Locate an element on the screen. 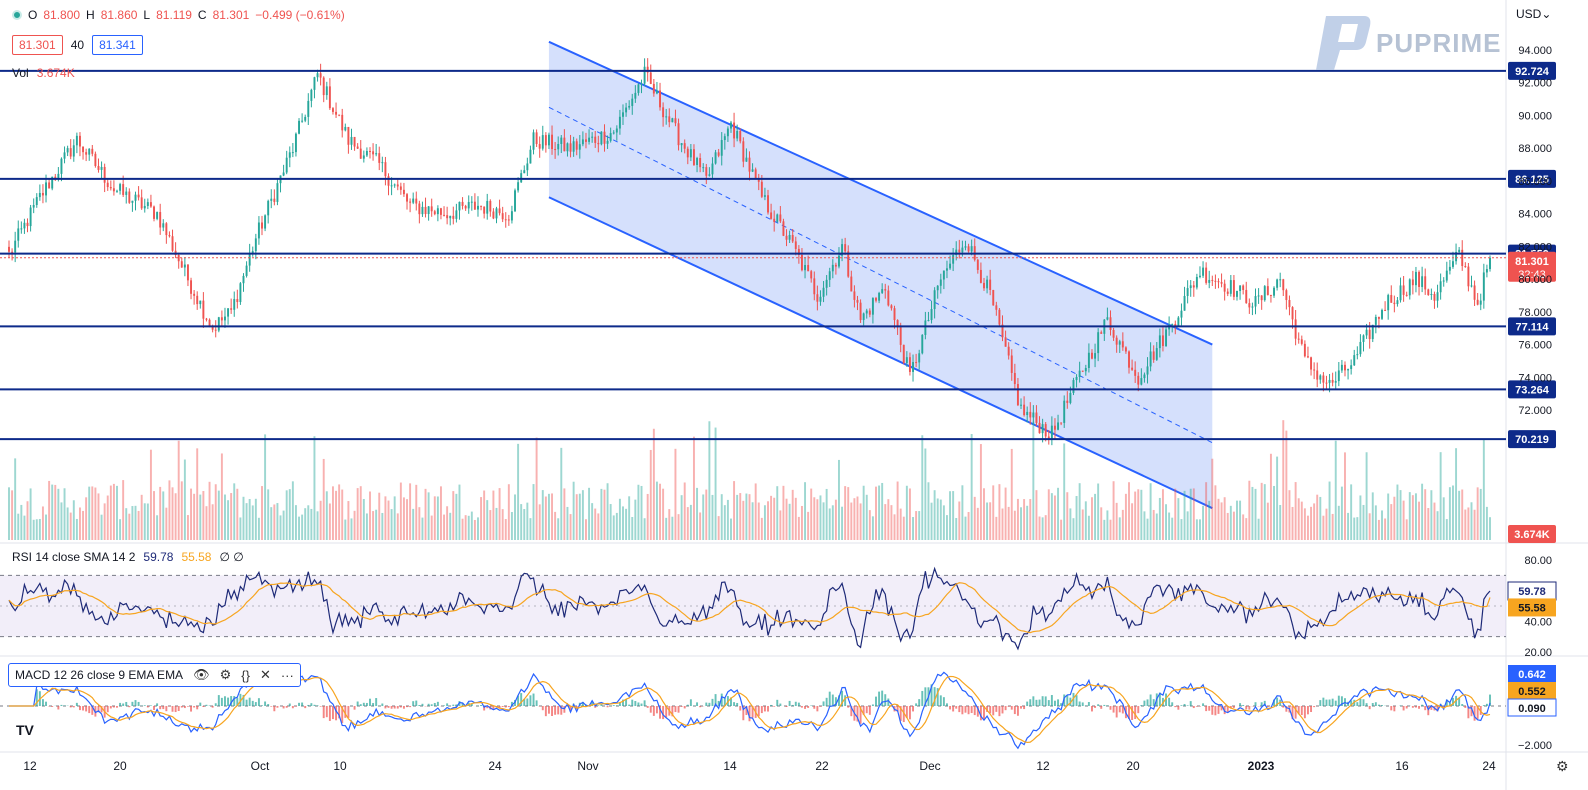  currency-selector: USD⌄ is located at coordinates (1534, 14).